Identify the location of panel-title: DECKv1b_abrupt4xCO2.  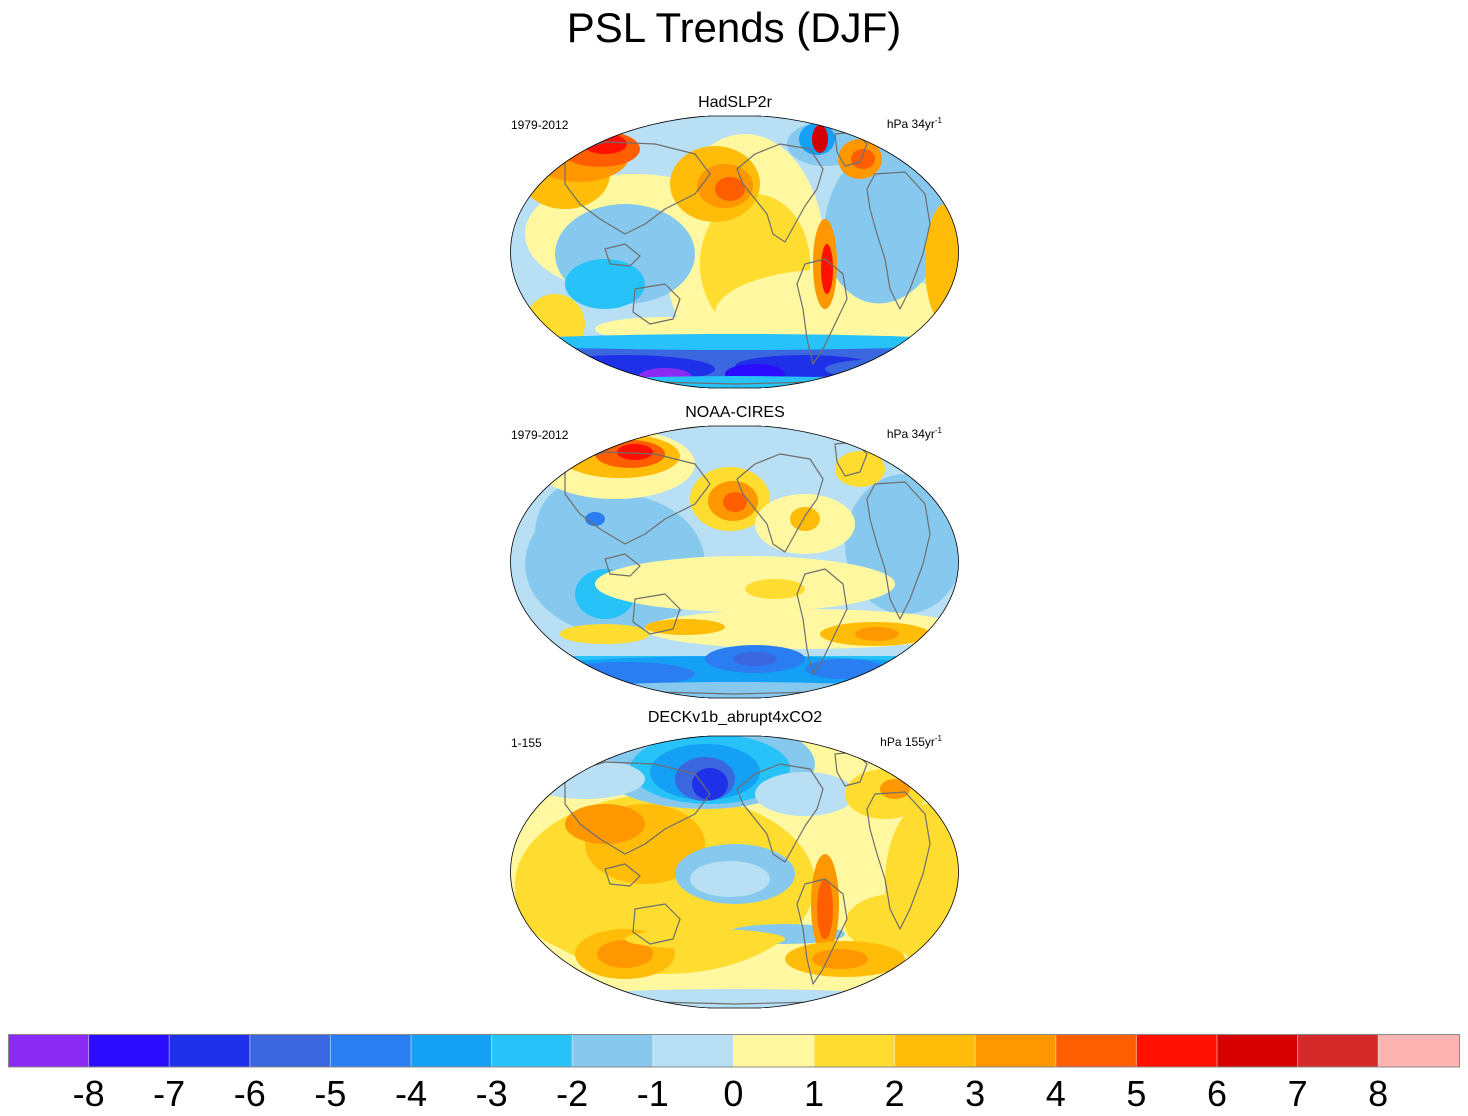
(735, 717).